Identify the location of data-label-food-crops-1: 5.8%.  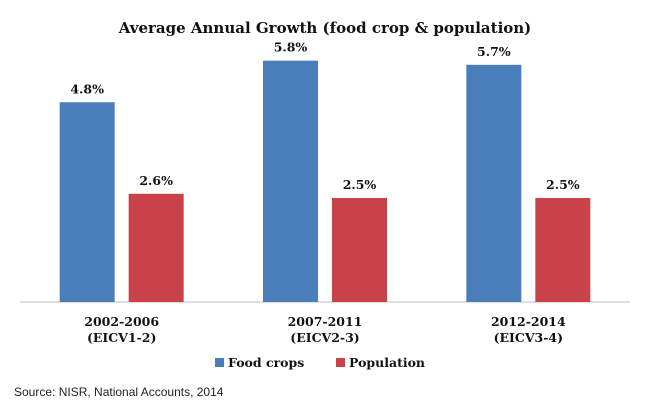
(291, 47).